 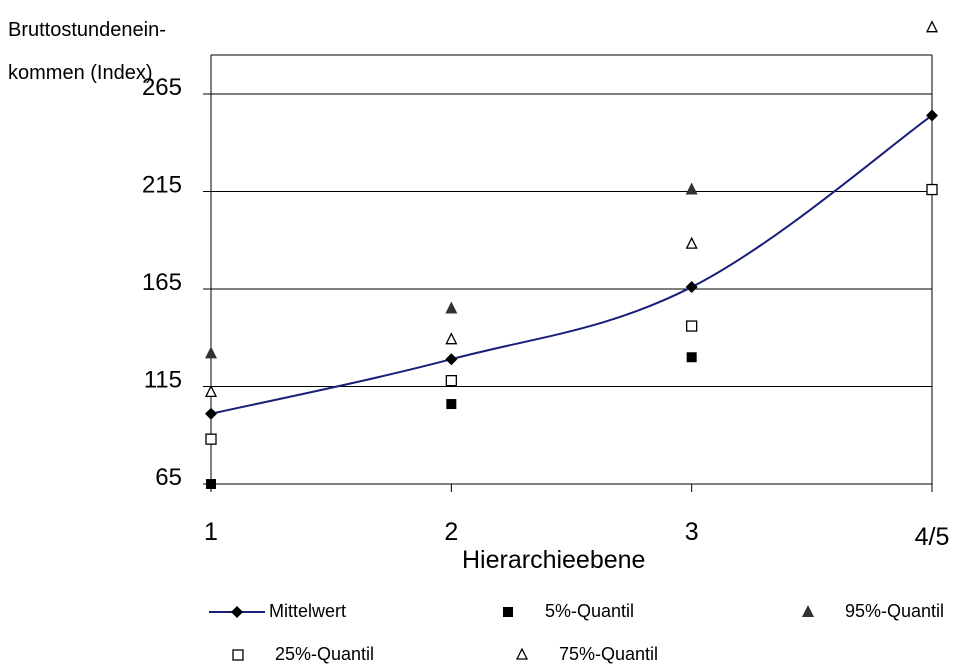 What do you see at coordinates (162, 282) in the screenshot?
I see `y-tick-label-165: 165` at bounding box center [162, 282].